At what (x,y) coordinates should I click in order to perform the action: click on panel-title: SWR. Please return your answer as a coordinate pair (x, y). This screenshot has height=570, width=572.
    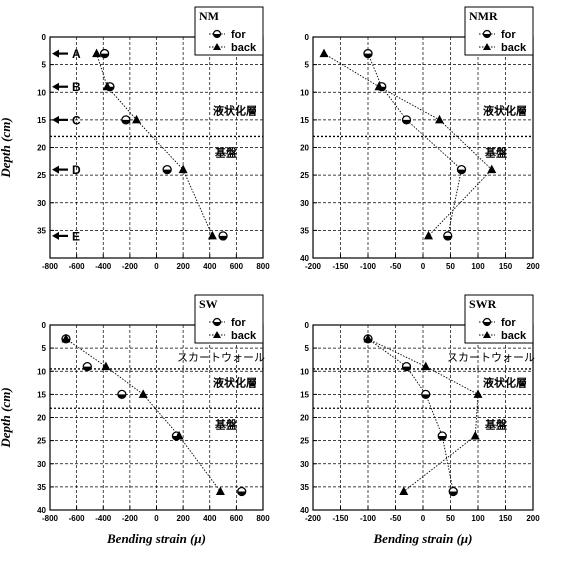
    Looking at the image, I should click on (483, 304).